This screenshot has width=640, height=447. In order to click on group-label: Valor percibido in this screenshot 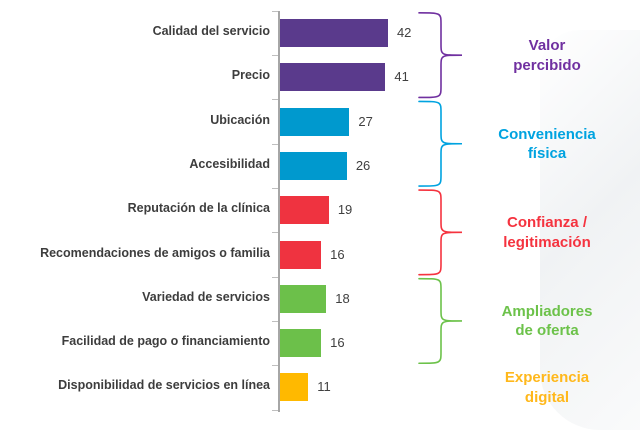, I will do `click(547, 55)`.